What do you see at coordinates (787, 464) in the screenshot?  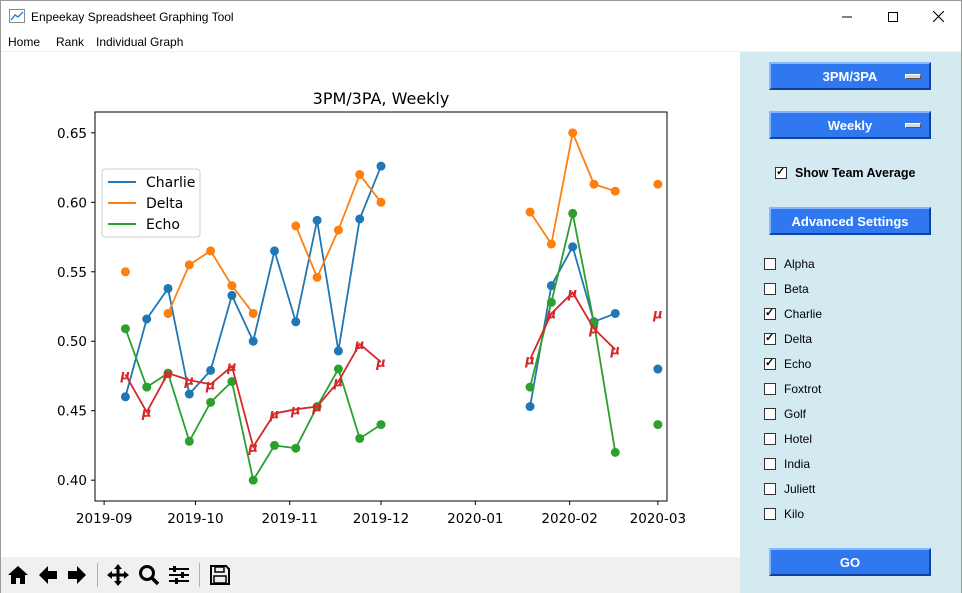 I see `player-option-india: India` at bounding box center [787, 464].